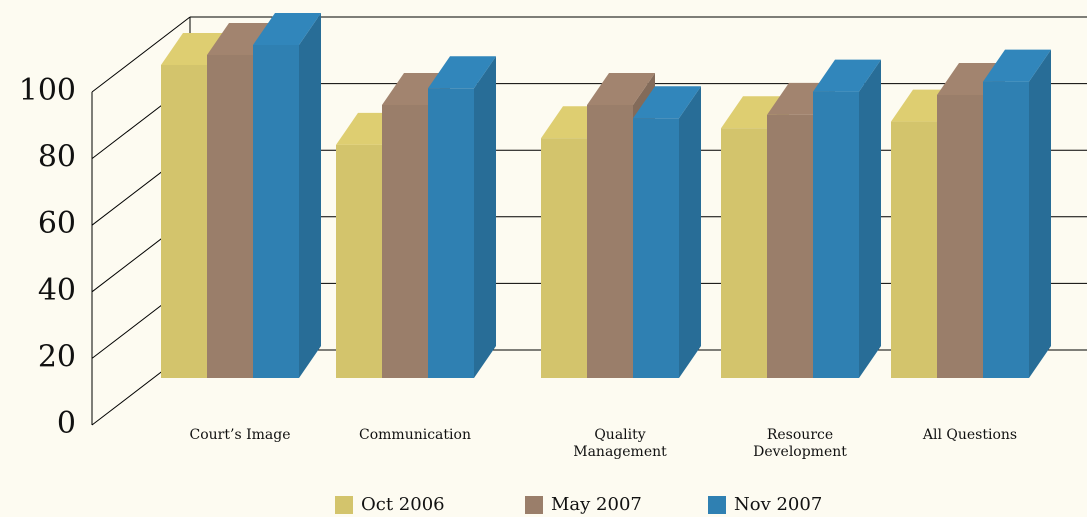 The image size is (1087, 517). Describe the element at coordinates (620, 443) in the screenshot. I see `x-tick-label: Quality Management` at that location.